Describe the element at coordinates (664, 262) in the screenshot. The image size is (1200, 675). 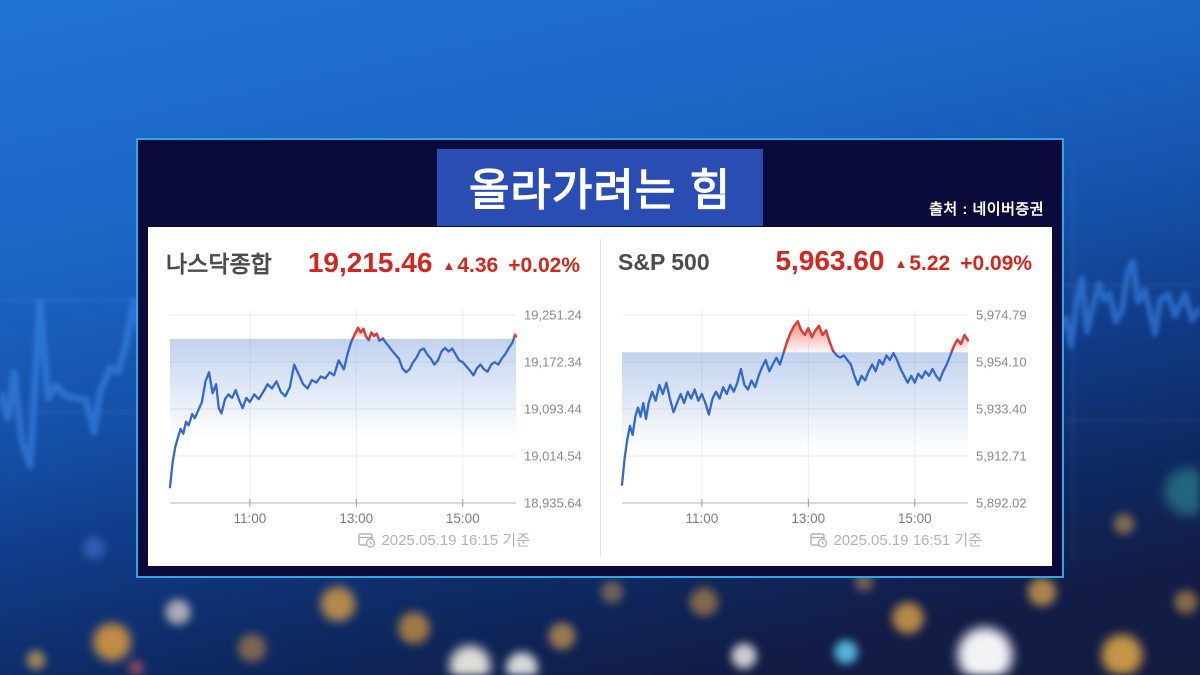
I see `index-name: S&P 500` at that location.